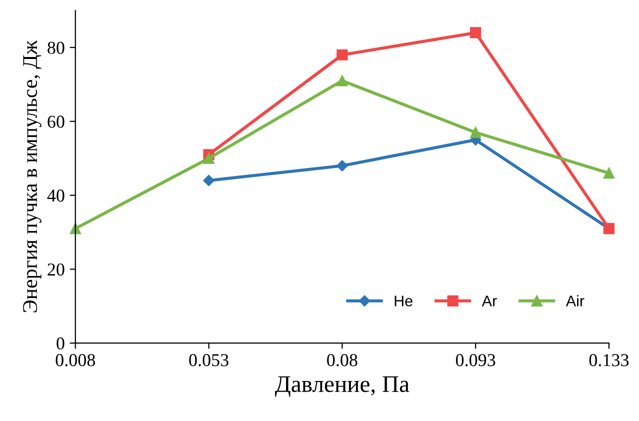 The image size is (639, 421). Describe the element at coordinates (342, 386) in the screenshot. I see `x-axis-title: Давление, Па` at that location.